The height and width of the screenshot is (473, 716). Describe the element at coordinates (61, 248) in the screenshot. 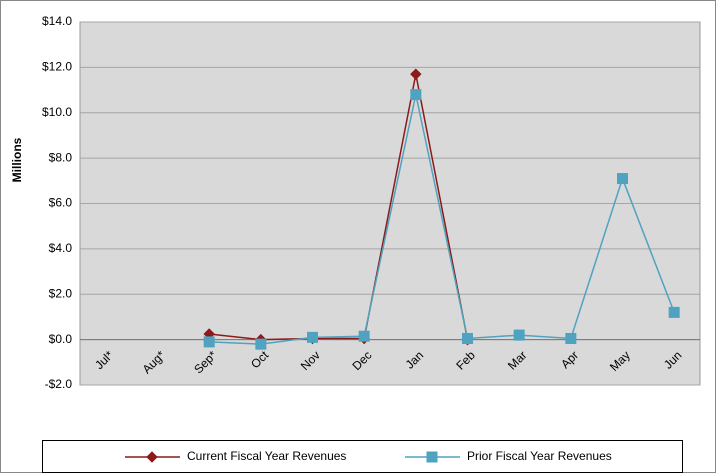

I see `y-tick-label: $4.0` at that location.